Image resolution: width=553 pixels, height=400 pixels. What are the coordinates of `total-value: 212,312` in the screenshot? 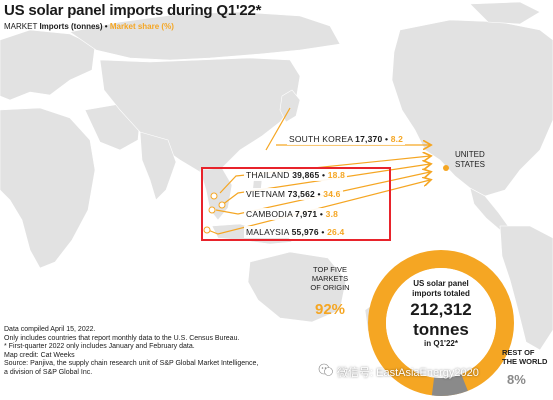 It's located at (441, 309).